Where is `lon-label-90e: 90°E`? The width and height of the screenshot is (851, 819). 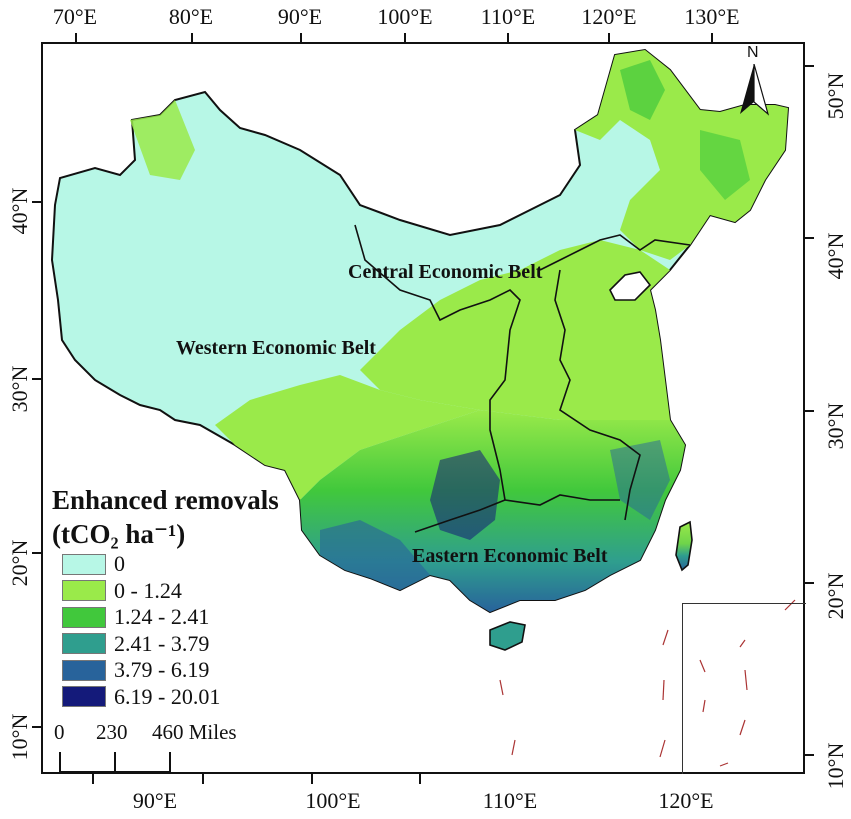 lon-label-90e: 90°E is located at coordinates (300, 16).